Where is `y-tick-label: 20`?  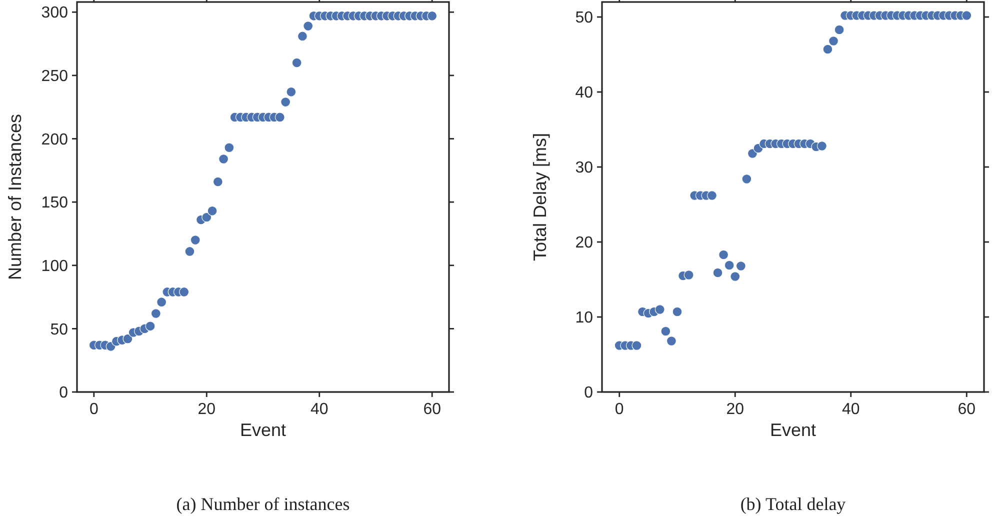
y-tick-label: 20 is located at coordinates (584, 243).